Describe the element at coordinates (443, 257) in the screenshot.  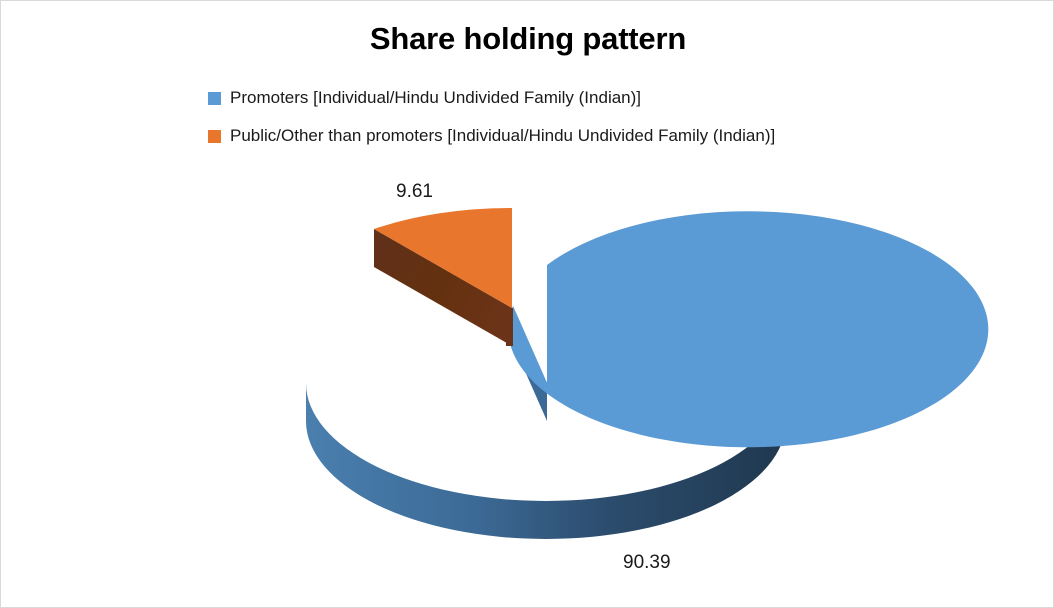
I see `pie-slice-top-face` at that location.